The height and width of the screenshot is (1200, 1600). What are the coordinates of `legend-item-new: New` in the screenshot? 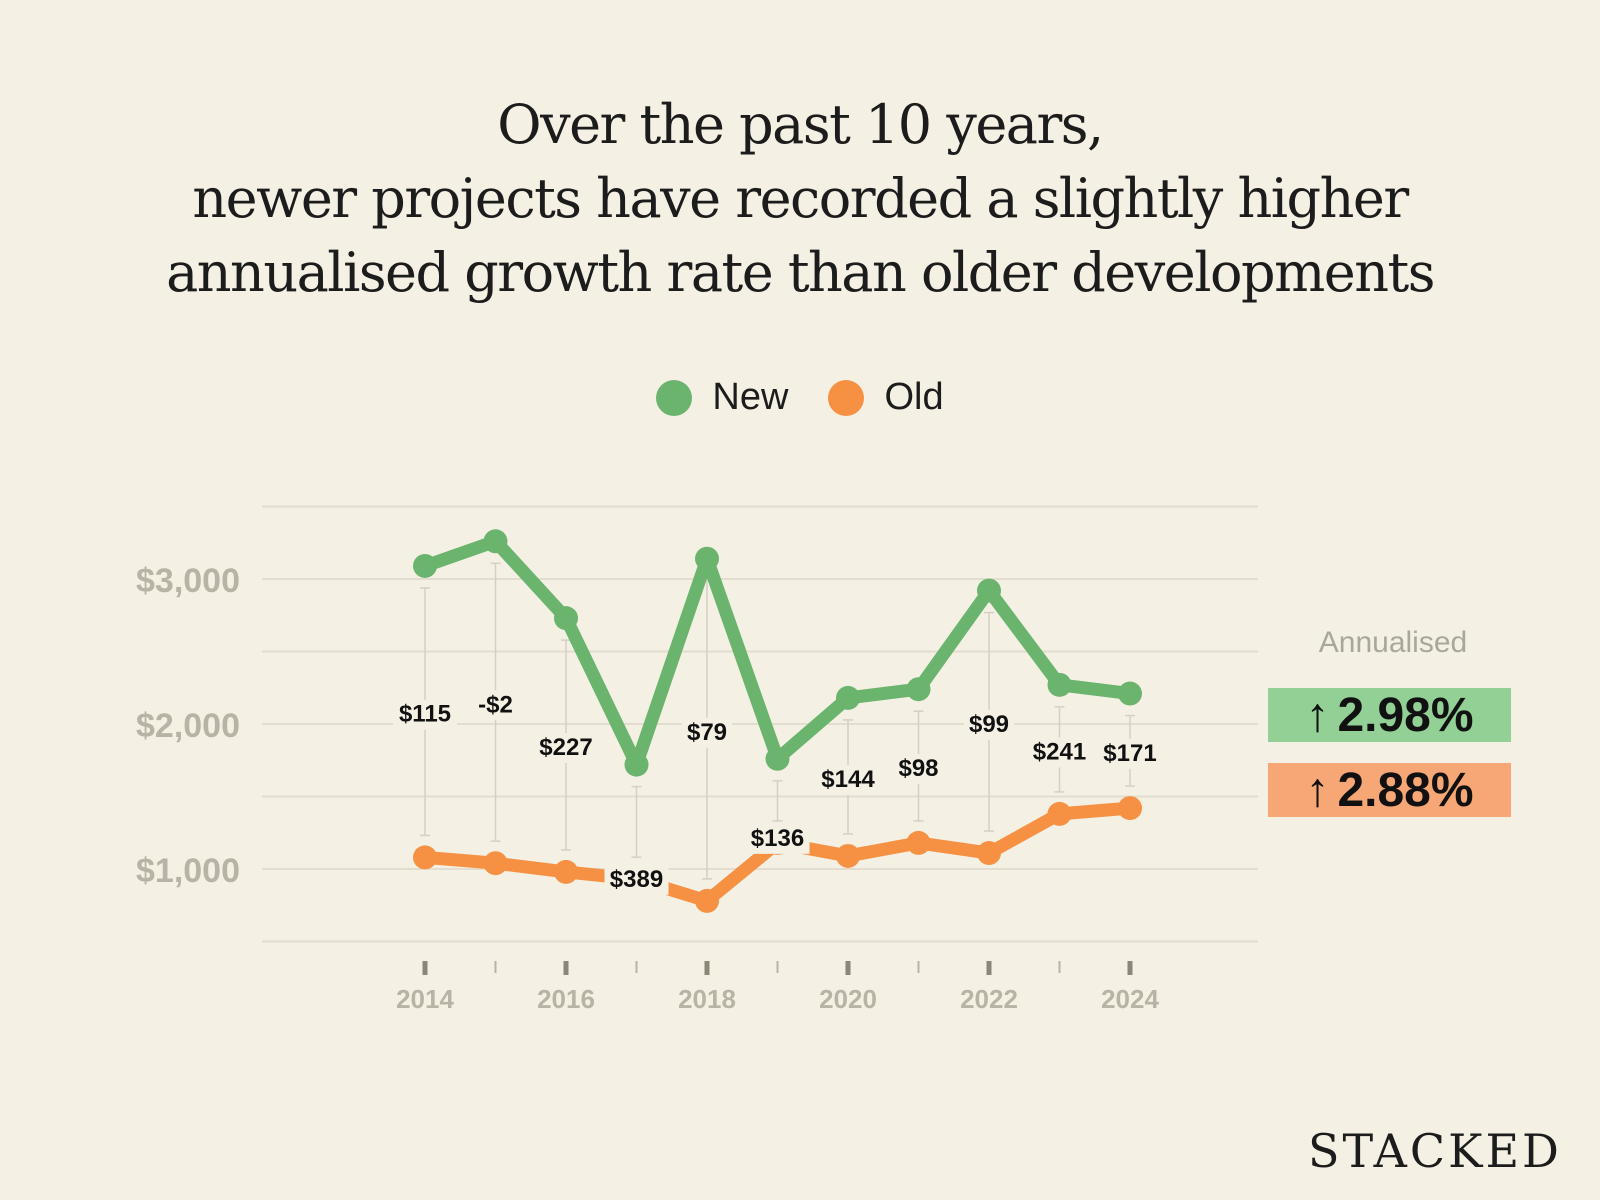 It's located at (722, 397).